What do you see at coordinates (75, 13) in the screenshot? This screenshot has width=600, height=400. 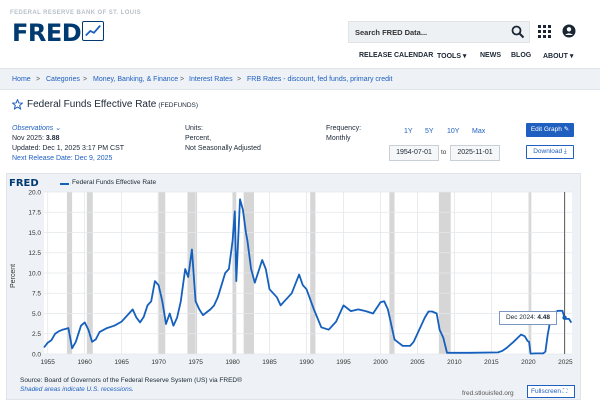 I see `fed-tagline: FEDERAL RESERVE BANK OF ST. LOUIS` at bounding box center [75, 13].